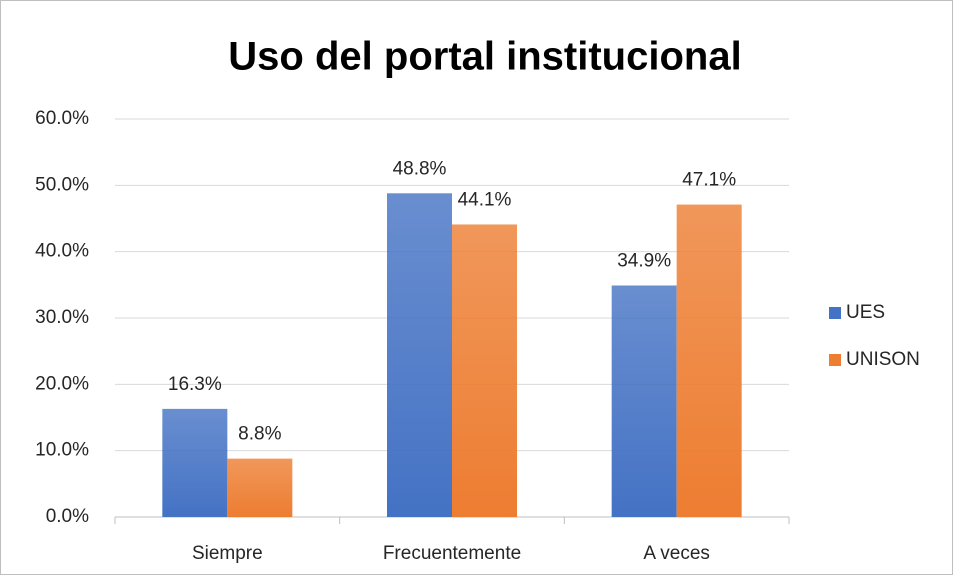 The image size is (954, 576). What do you see at coordinates (644, 261) in the screenshot?
I see `data-label: 34.9%` at bounding box center [644, 261].